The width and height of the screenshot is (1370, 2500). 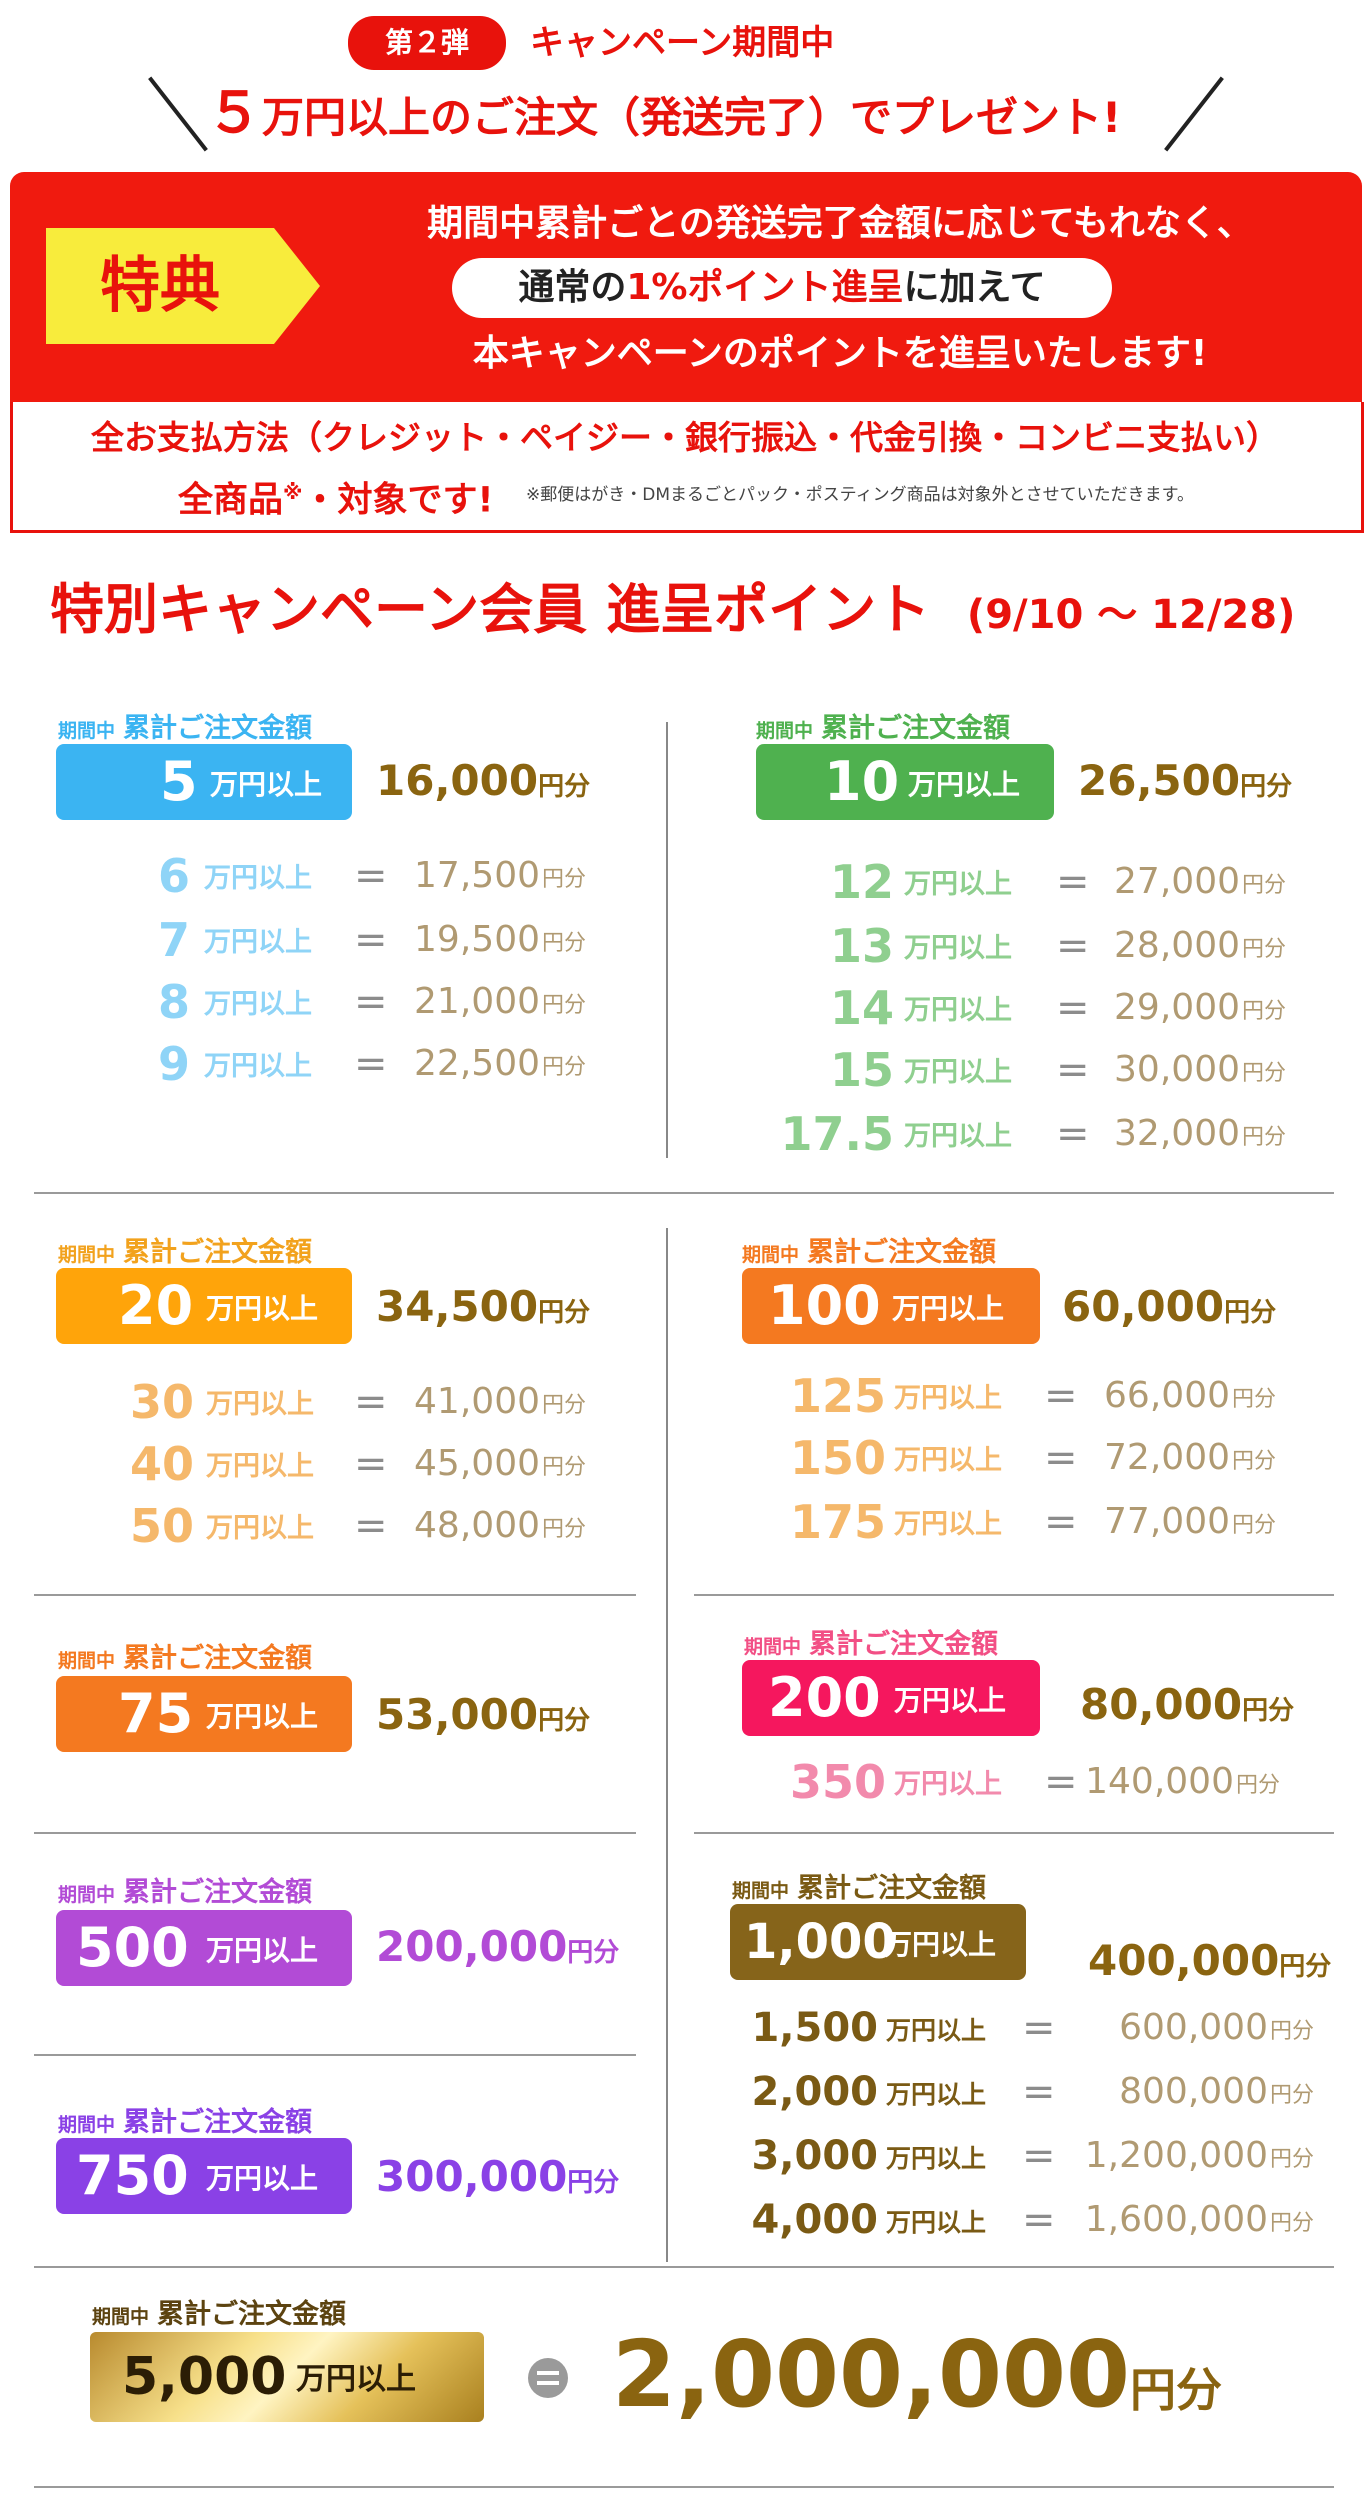 What do you see at coordinates (820, 1942) in the screenshot?
I see `tier-1000-amount: 1,000` at bounding box center [820, 1942].